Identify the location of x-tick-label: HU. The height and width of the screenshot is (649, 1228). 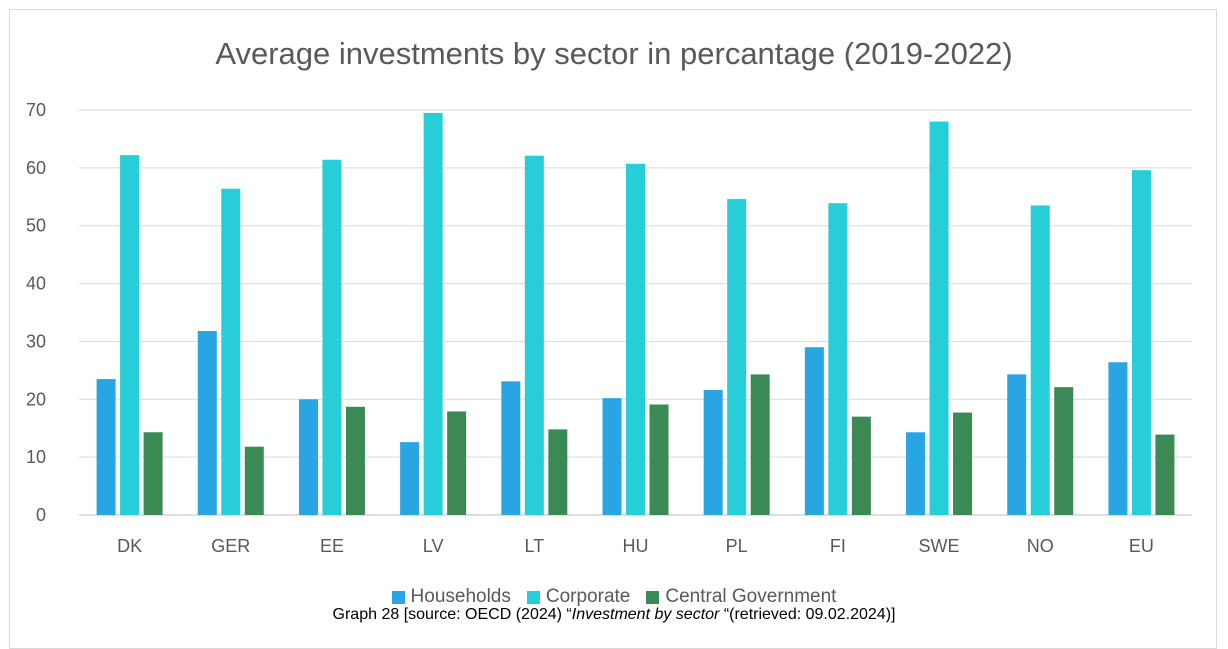
(636, 546).